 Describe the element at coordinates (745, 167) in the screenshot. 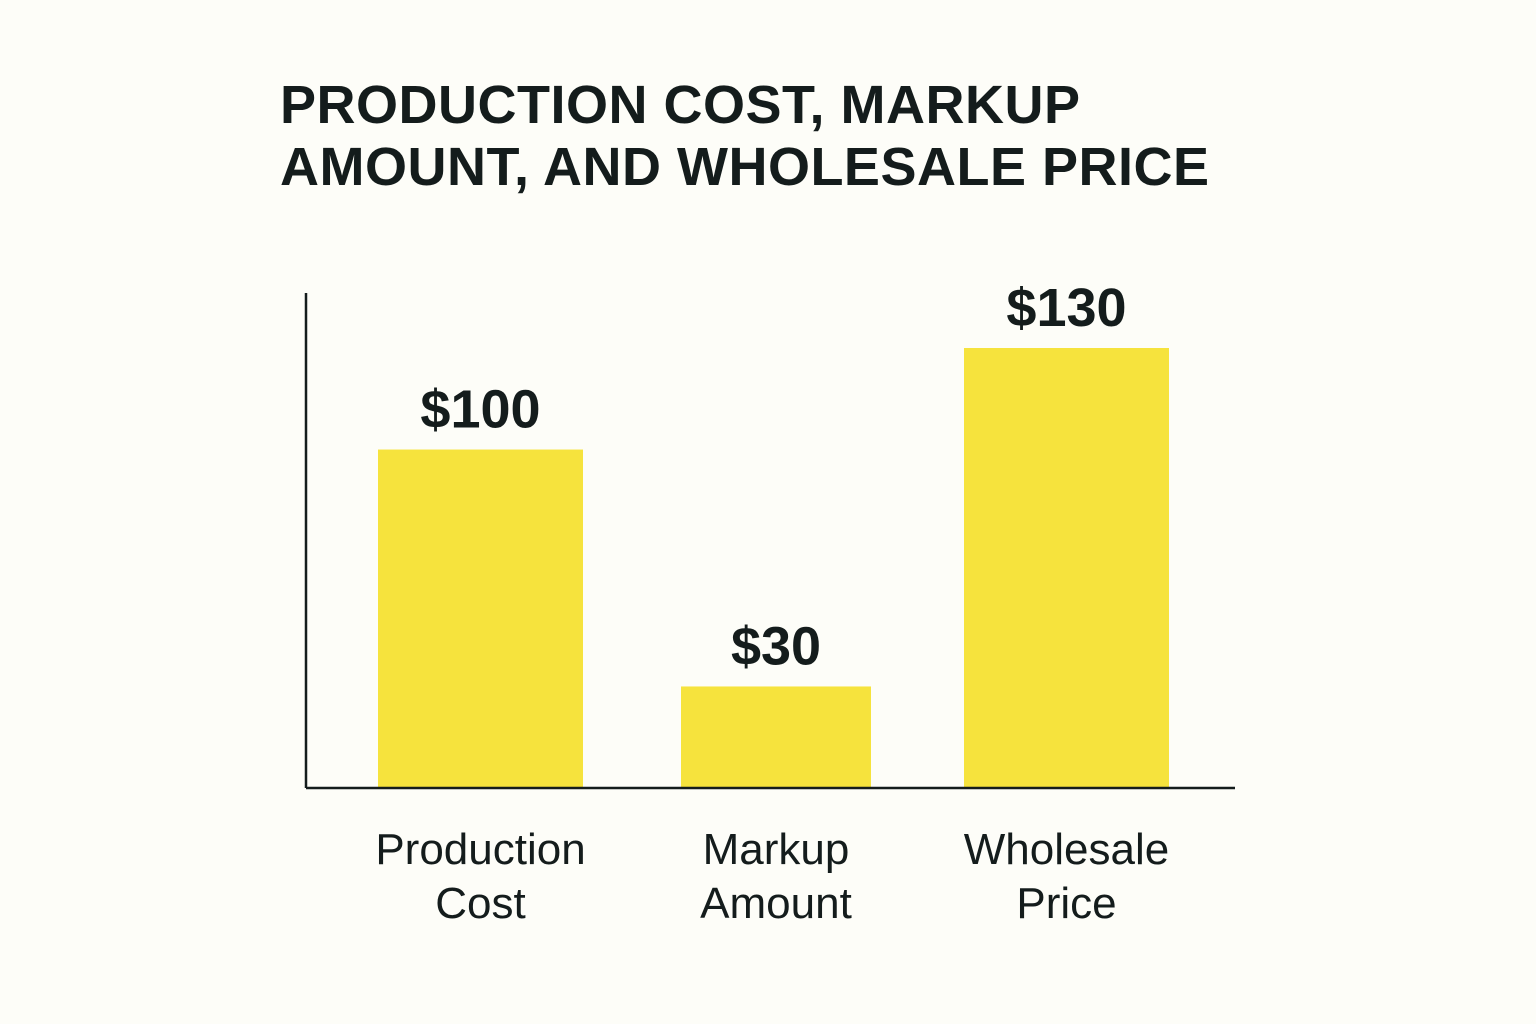

I see `chart-title-line-2: AMOUNT, AND WHOLESALE PRICE` at that location.